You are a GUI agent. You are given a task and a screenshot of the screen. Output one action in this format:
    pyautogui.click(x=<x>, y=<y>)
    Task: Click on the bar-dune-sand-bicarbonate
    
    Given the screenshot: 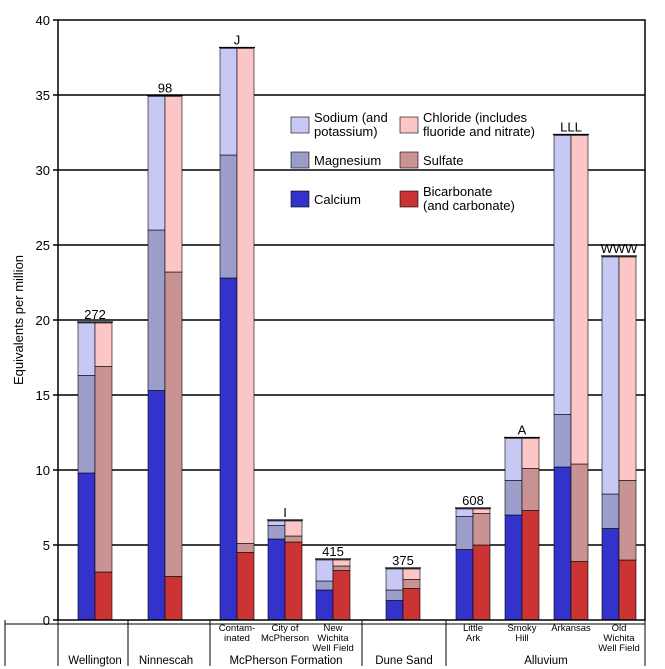 What is the action you would take?
    pyautogui.click(x=411, y=604)
    